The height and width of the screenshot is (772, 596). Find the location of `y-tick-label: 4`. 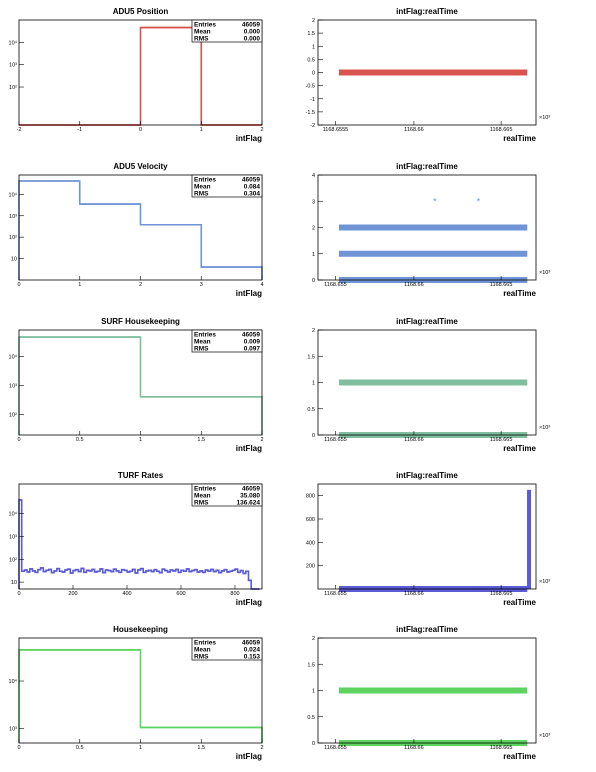

y-tick-label: 4 is located at coordinates (313, 176).